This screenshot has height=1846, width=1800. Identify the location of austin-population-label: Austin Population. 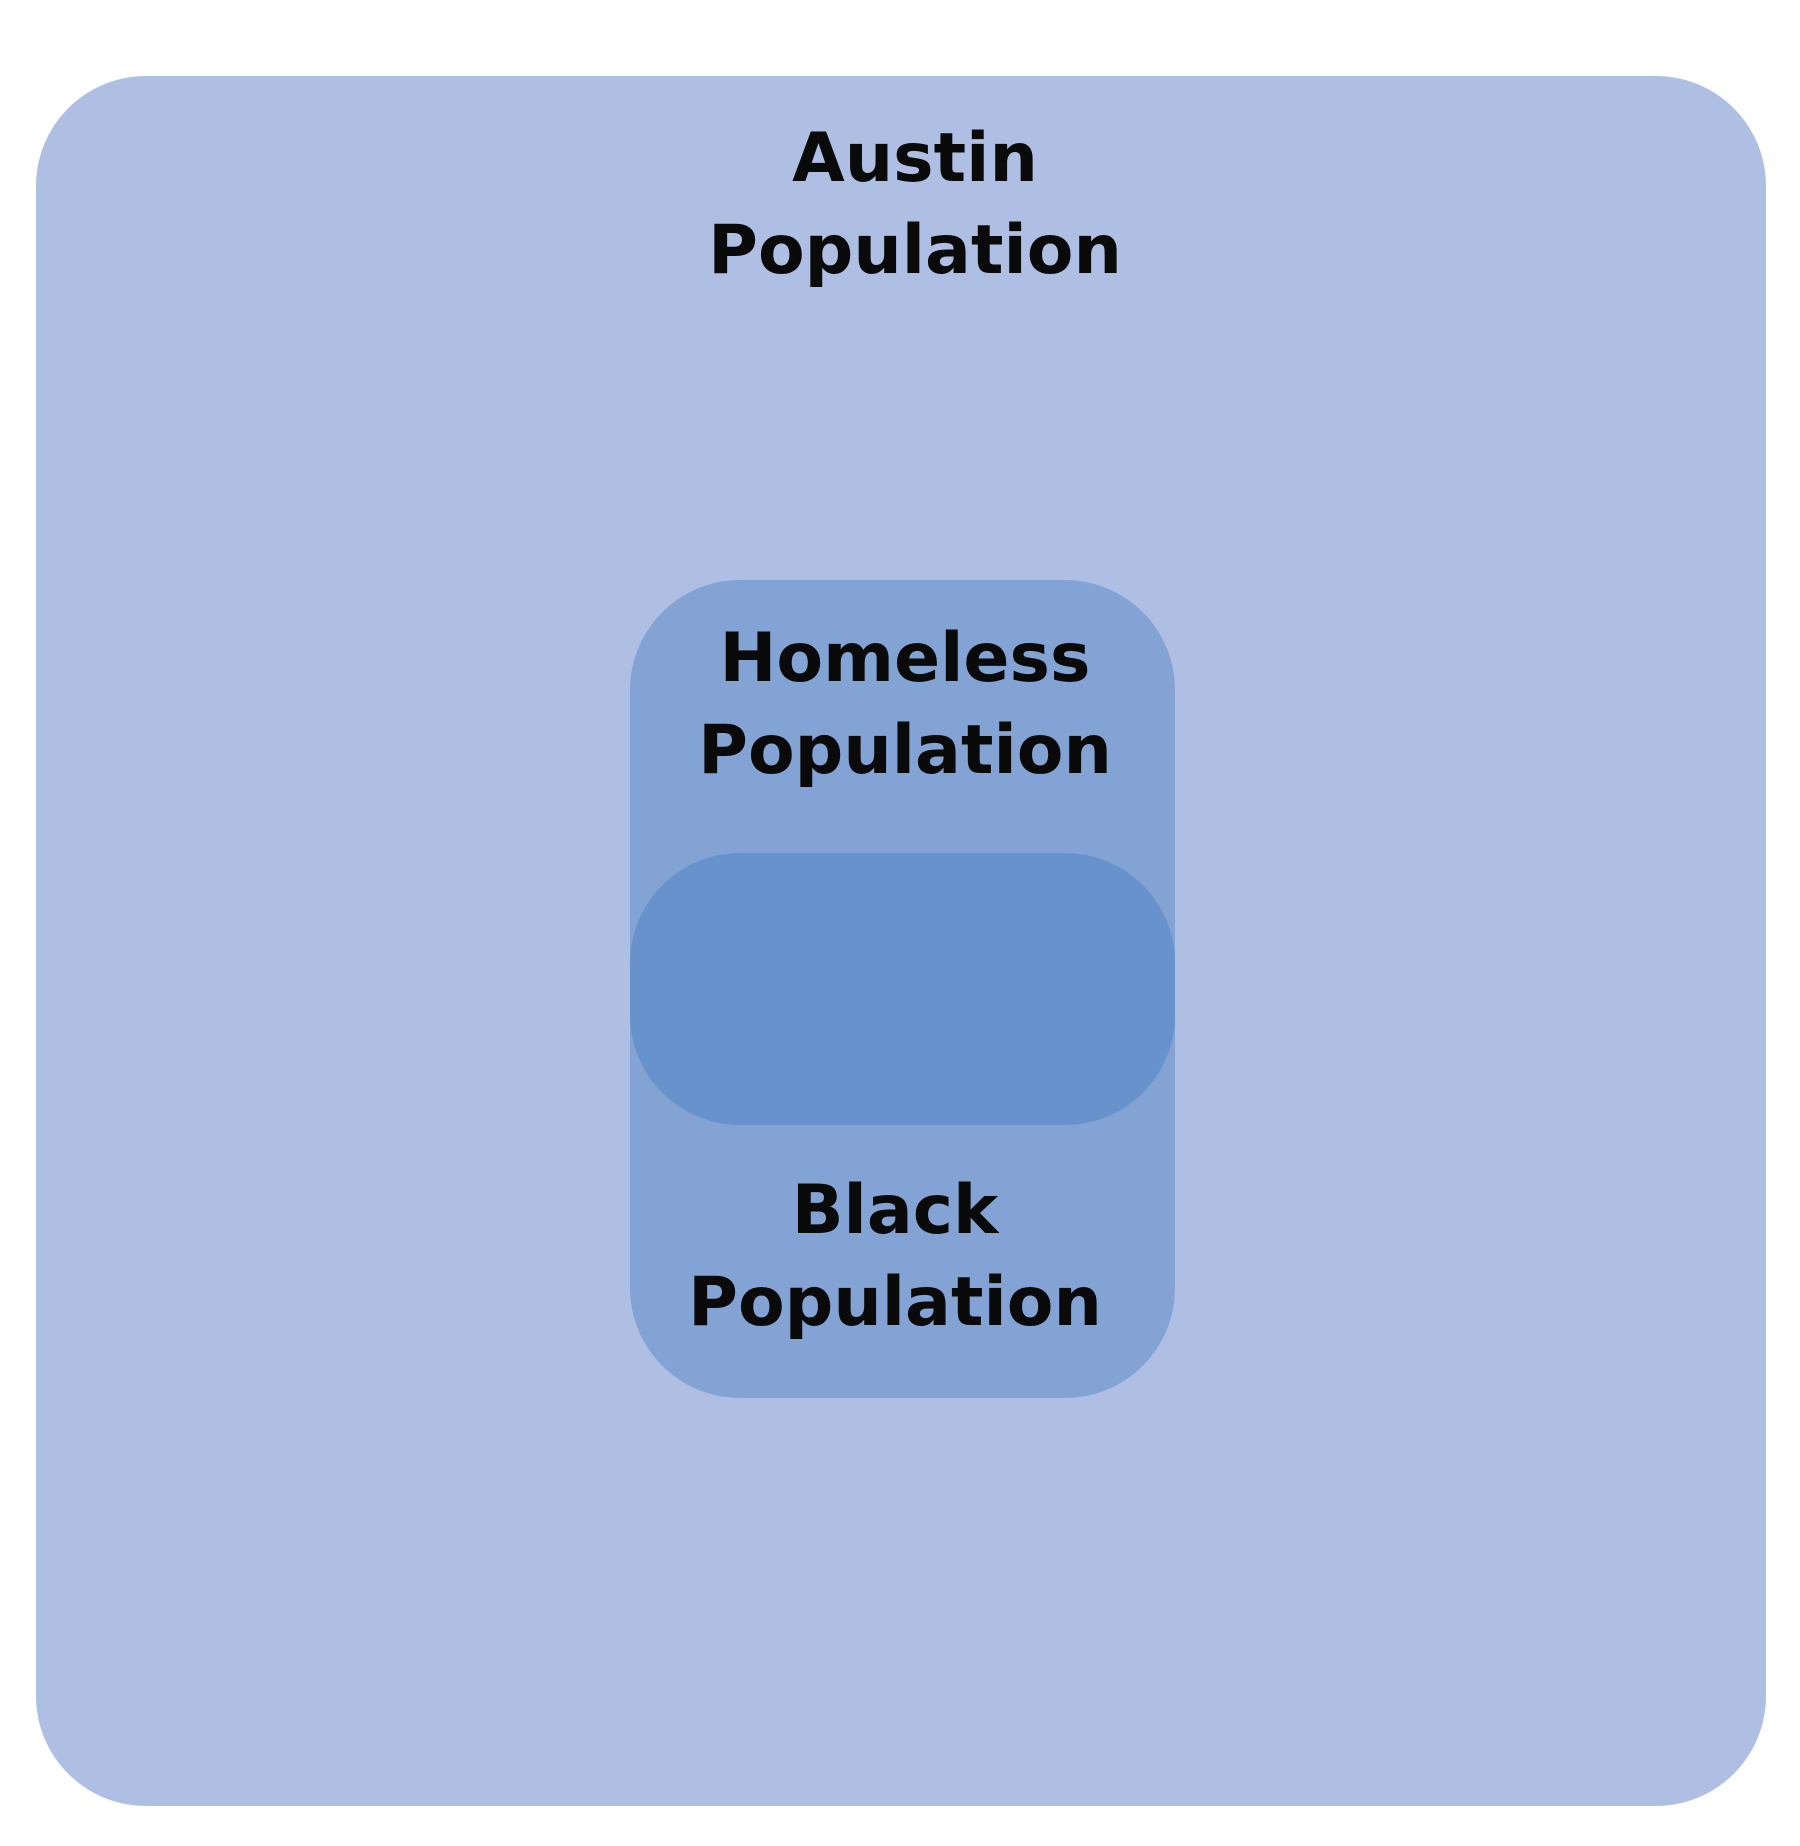
(915, 205).